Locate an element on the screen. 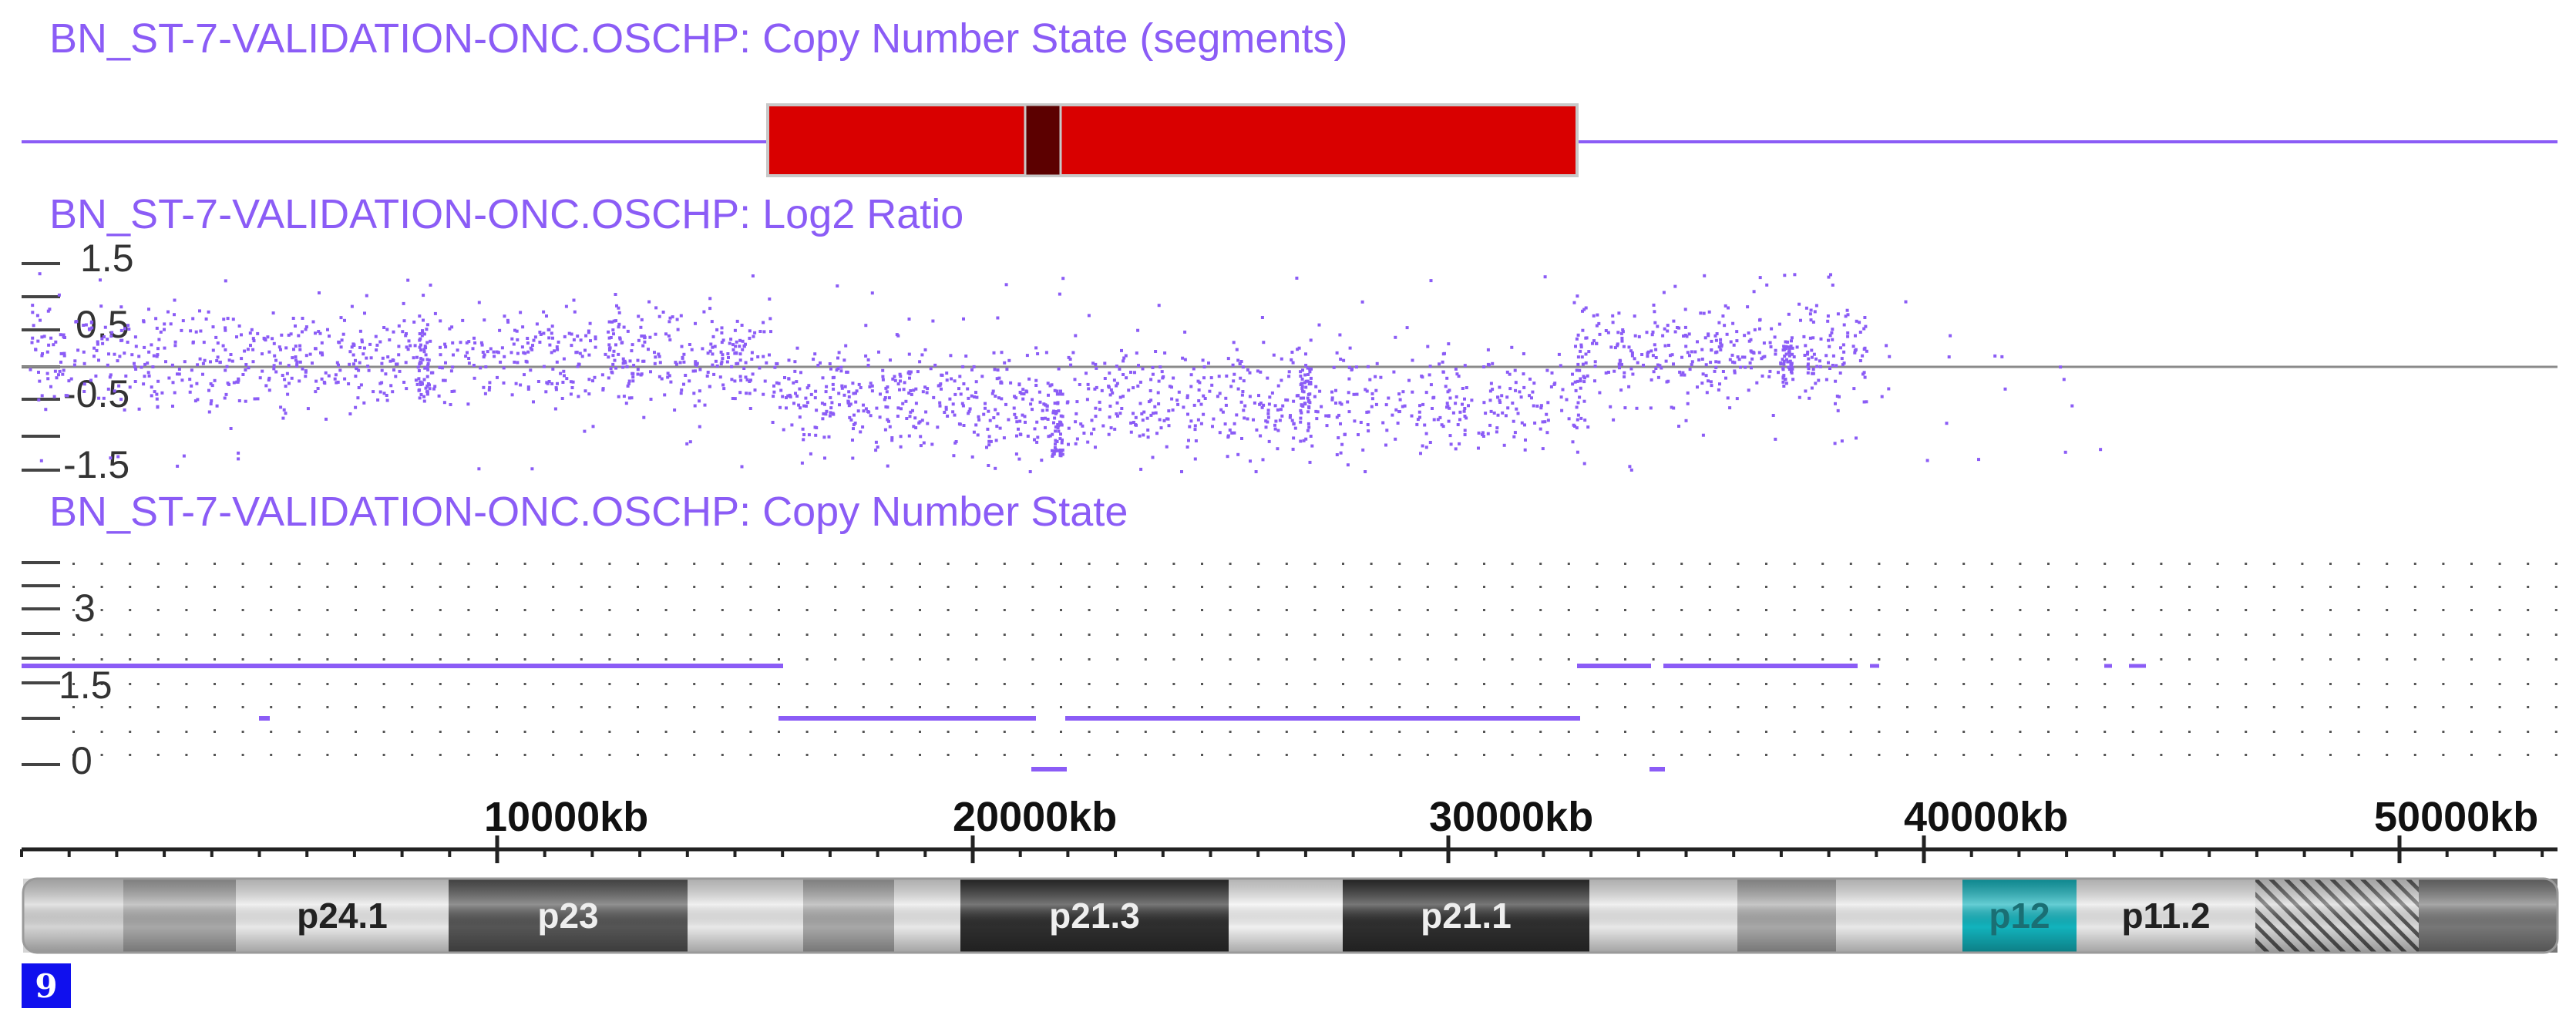 The height and width of the screenshot is (1032, 2576). band-label: p24.1 is located at coordinates (342, 916).